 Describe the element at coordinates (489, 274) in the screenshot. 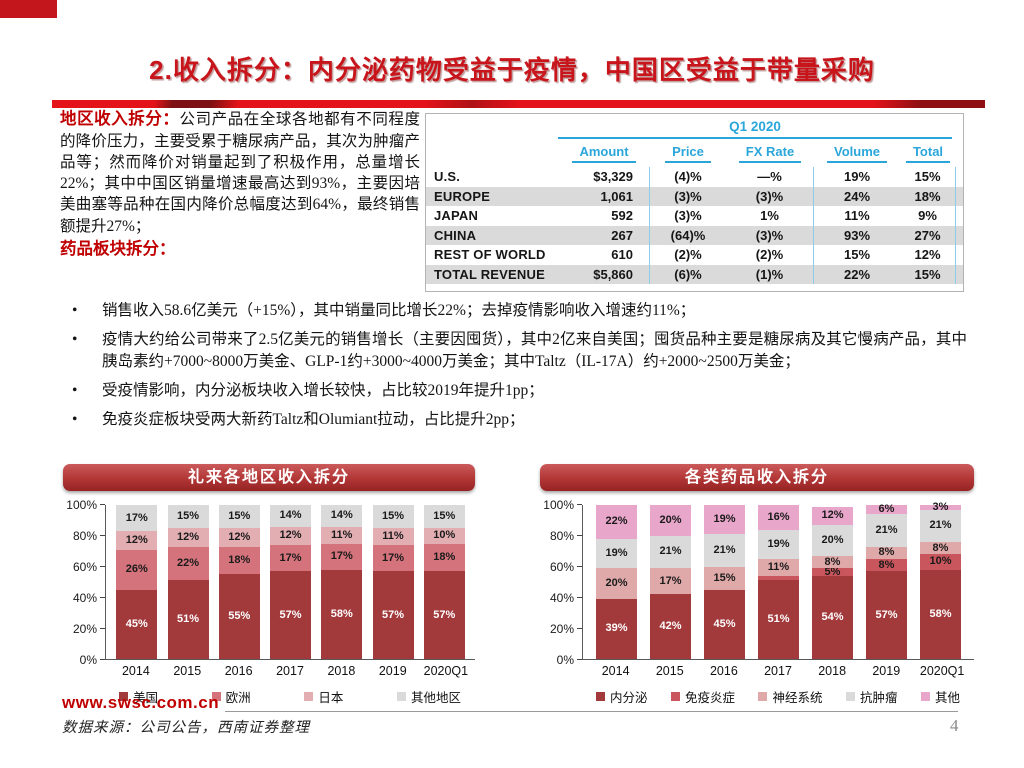

I see `row-label: TOTAL REVENUE` at that location.